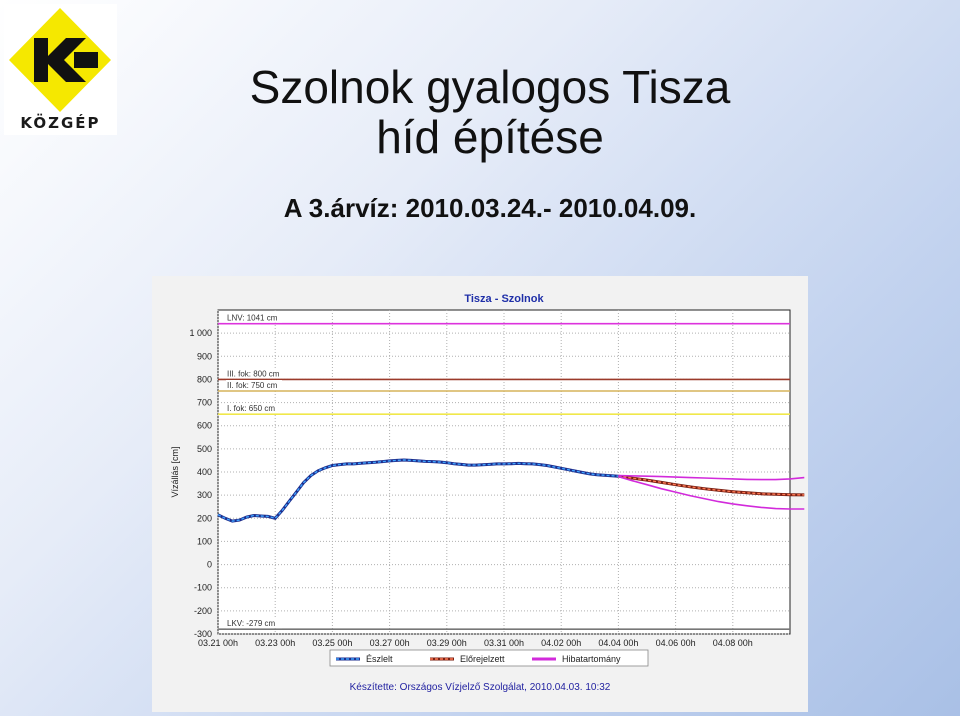 Image resolution: width=960 pixels, height=716 pixels. What do you see at coordinates (209, 565) in the screenshot?
I see `y-tick-label: 0` at bounding box center [209, 565].